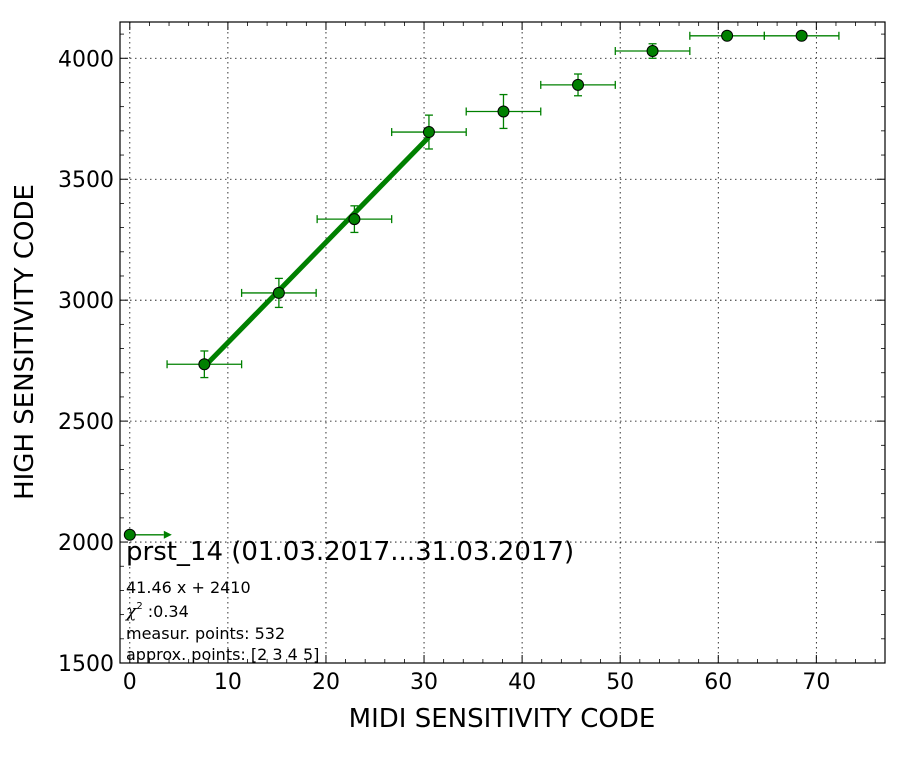 This screenshot has height=762, width=912. What do you see at coordinates (130, 682) in the screenshot?
I see `x-tick-label: 0` at bounding box center [130, 682].